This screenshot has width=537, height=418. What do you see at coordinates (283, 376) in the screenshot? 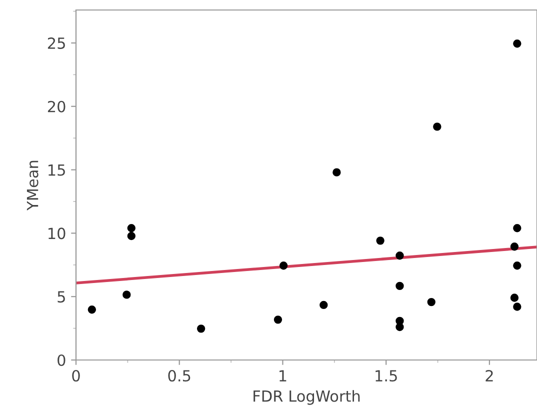
I see `x-tick-label: 1` at bounding box center [283, 376].